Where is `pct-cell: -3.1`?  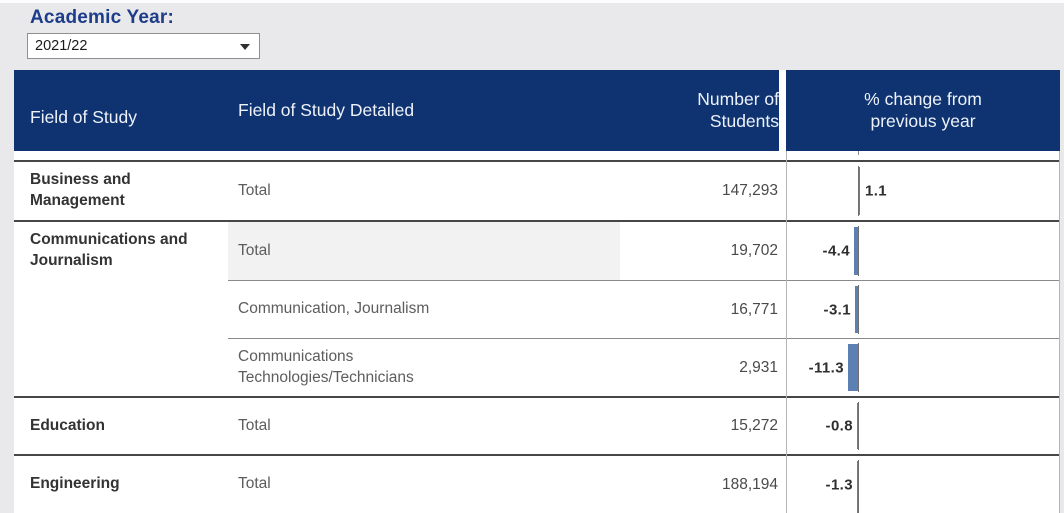 pct-cell: -3.1 is located at coordinates (923, 309).